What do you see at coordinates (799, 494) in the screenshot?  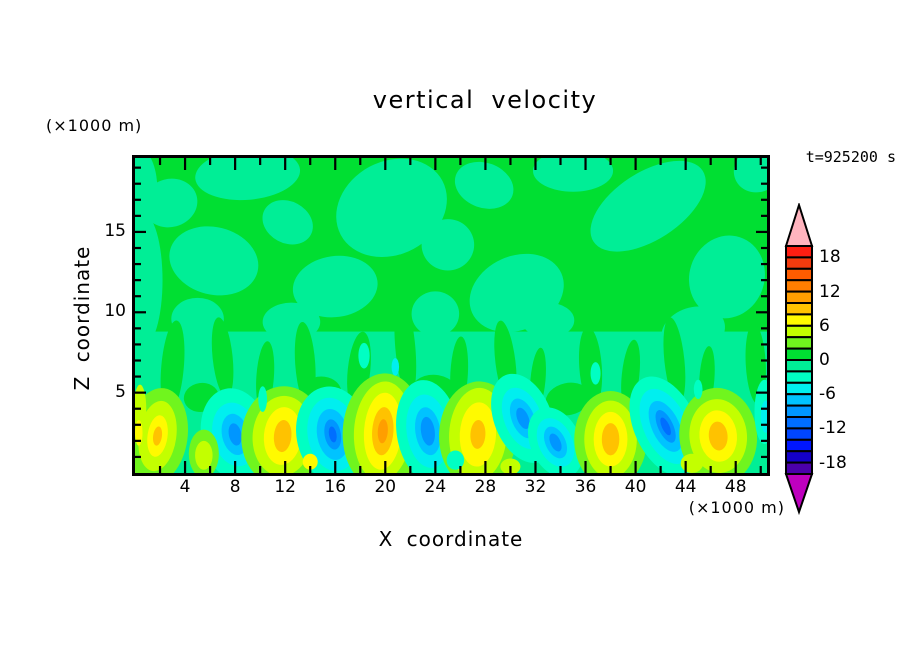 I see `colorbar-under-arrow` at bounding box center [799, 494].